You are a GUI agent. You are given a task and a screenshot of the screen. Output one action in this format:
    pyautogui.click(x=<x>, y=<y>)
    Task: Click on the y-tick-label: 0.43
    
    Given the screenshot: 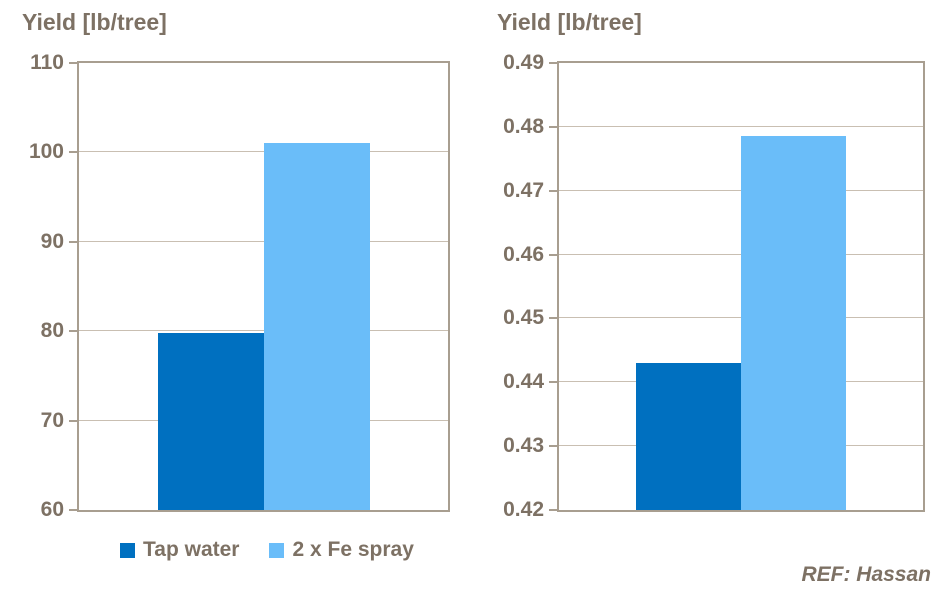 What is the action you would take?
    pyautogui.click(x=523, y=445)
    